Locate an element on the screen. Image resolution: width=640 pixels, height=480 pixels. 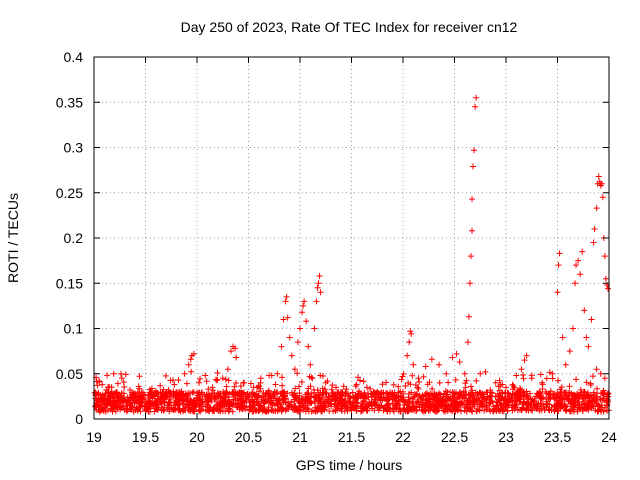
x-tick-label: 20 is located at coordinates (197, 437).